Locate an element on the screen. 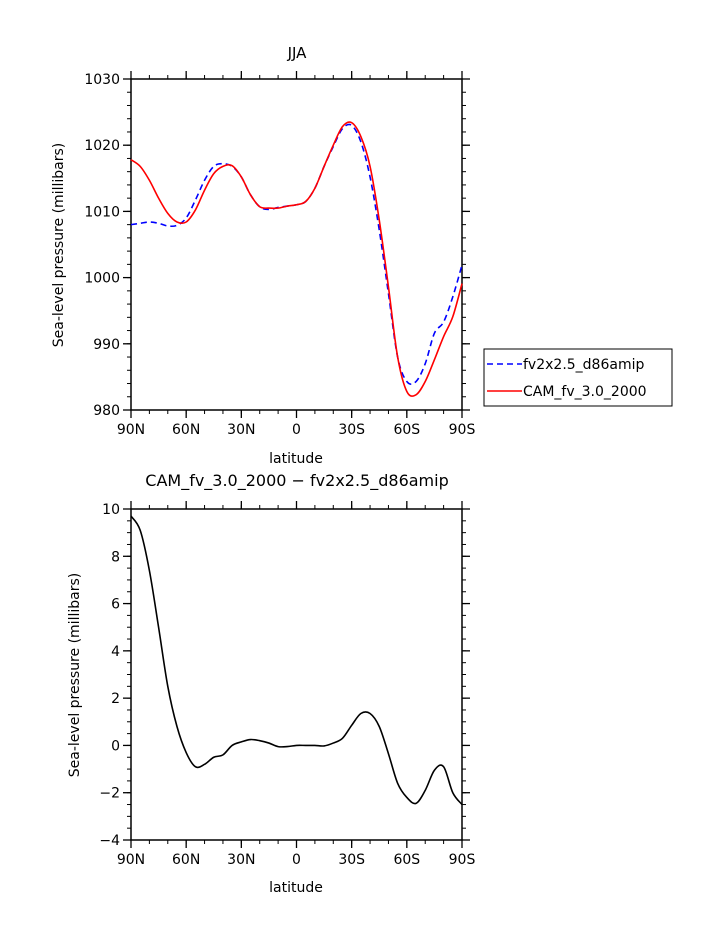 The width and height of the screenshot is (723, 935). y-tick-label: 10 is located at coordinates (111, 510).